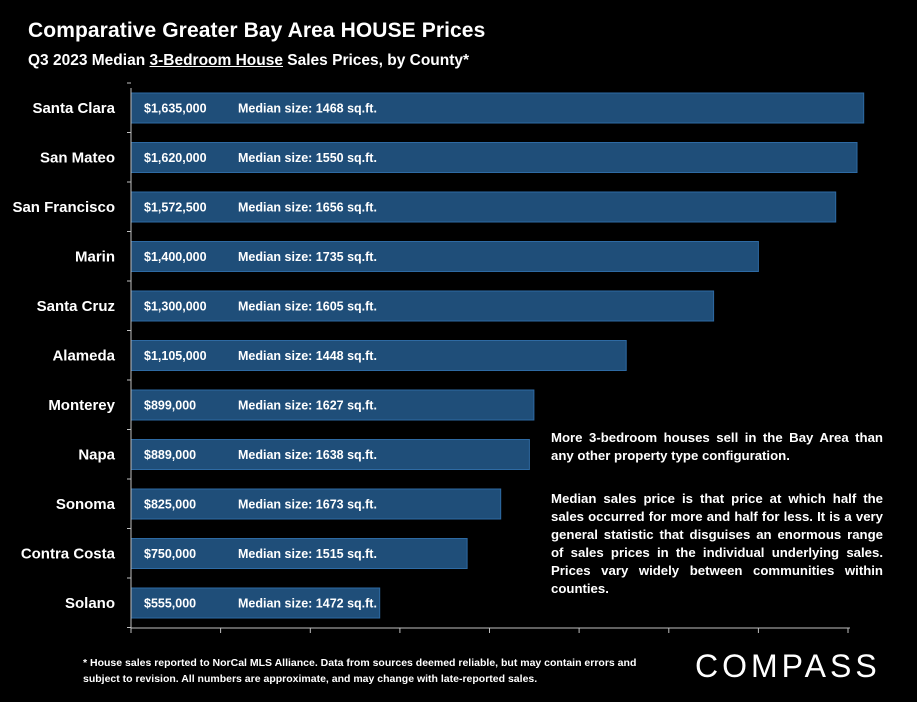 Image resolution: width=917 pixels, height=702 pixels. Describe the element at coordinates (95, 257) in the screenshot. I see `category-label: Marin` at that location.